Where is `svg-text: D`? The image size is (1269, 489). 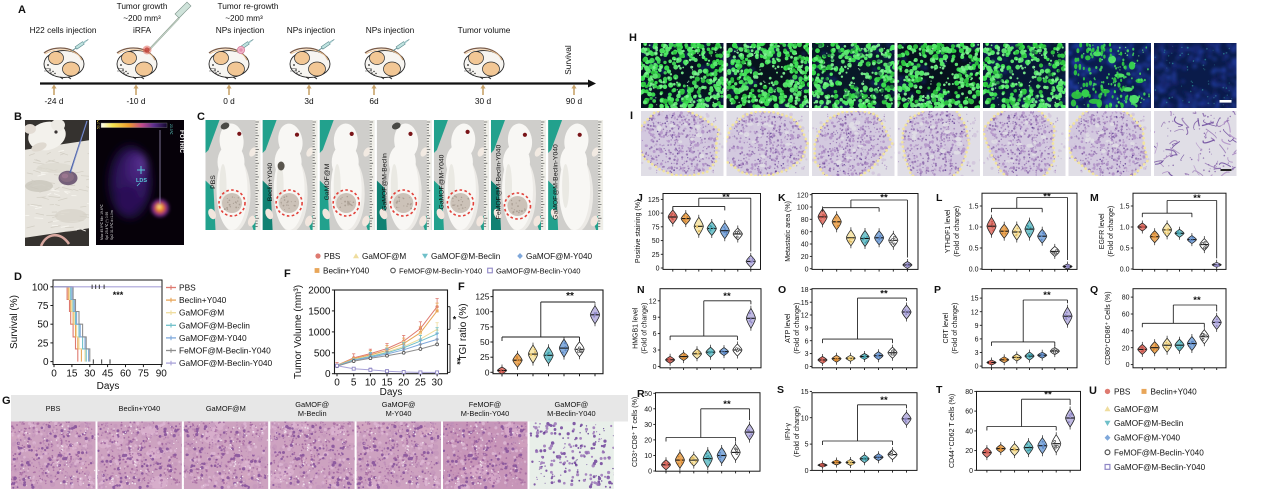 svg-text: D is located at coordinates (18, 277).